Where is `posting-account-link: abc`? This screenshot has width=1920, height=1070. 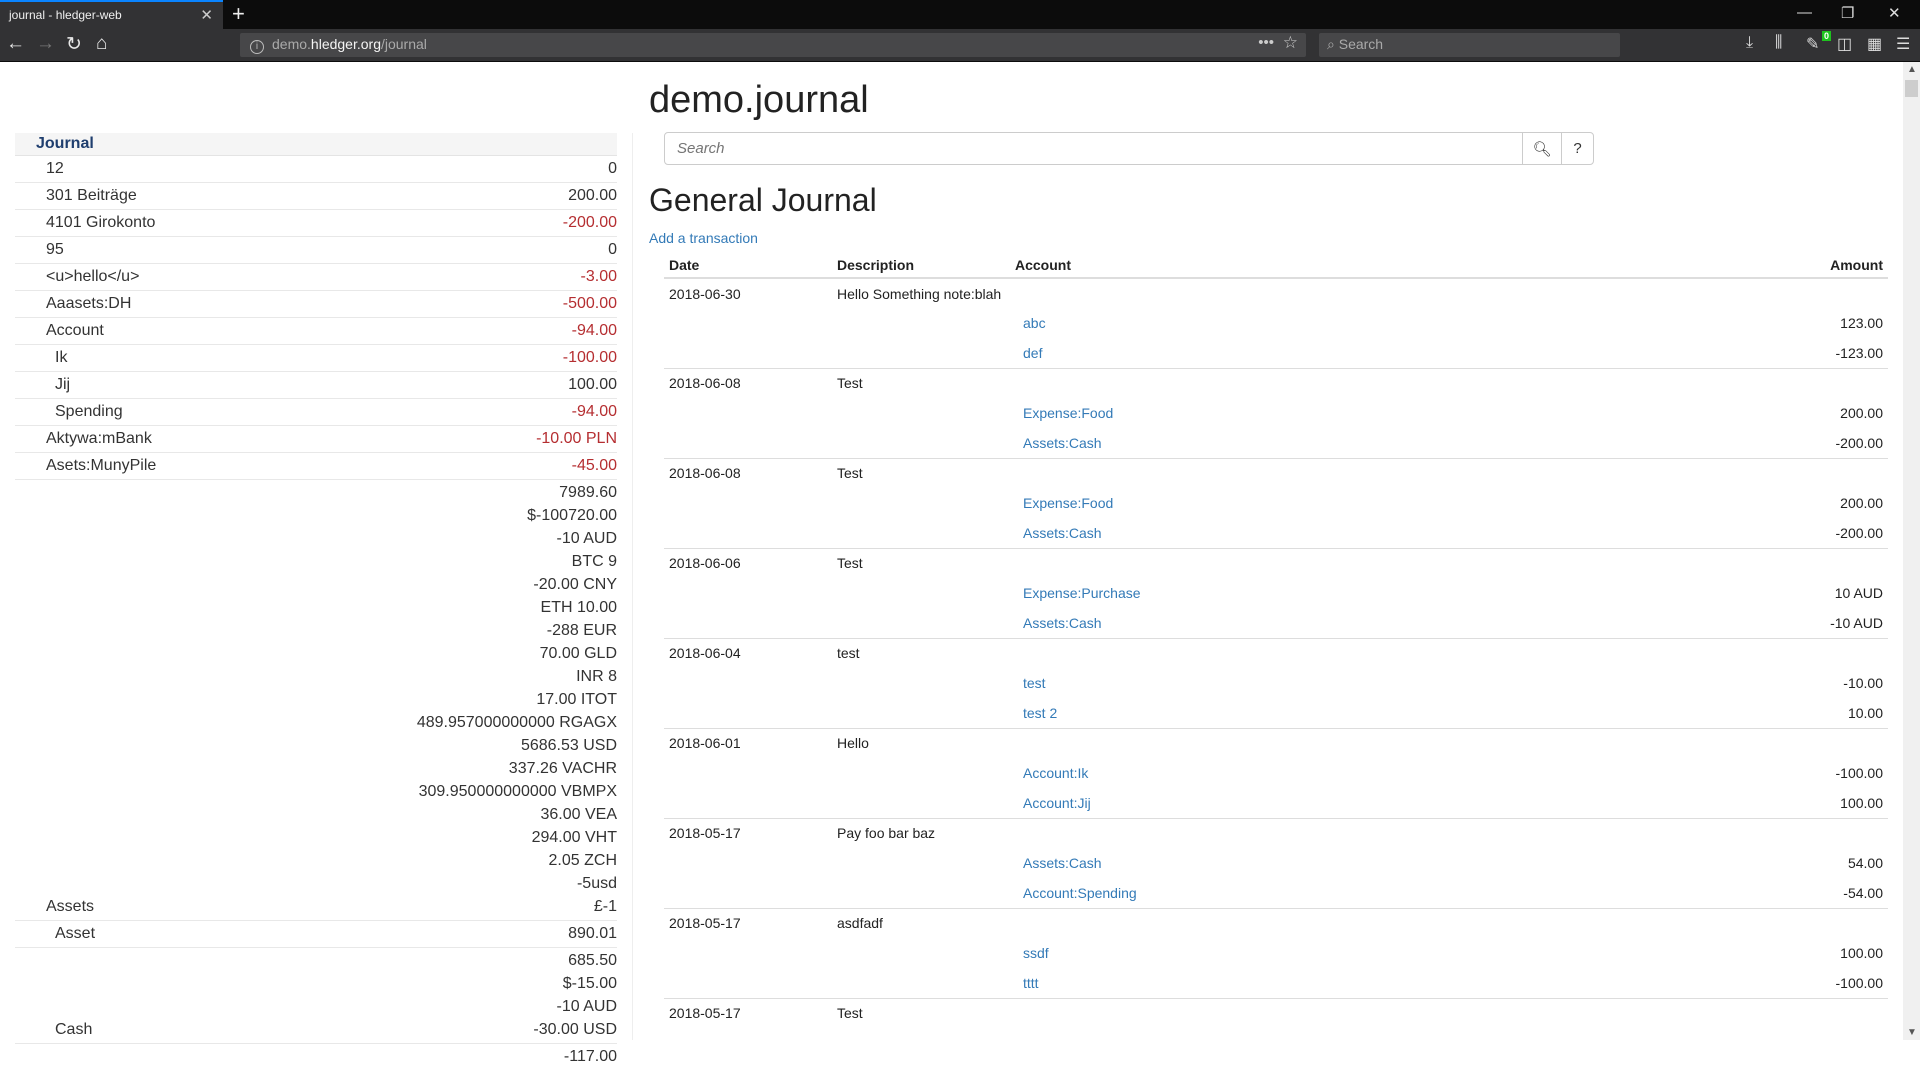
posting-account-link: abc is located at coordinates (1034, 323).